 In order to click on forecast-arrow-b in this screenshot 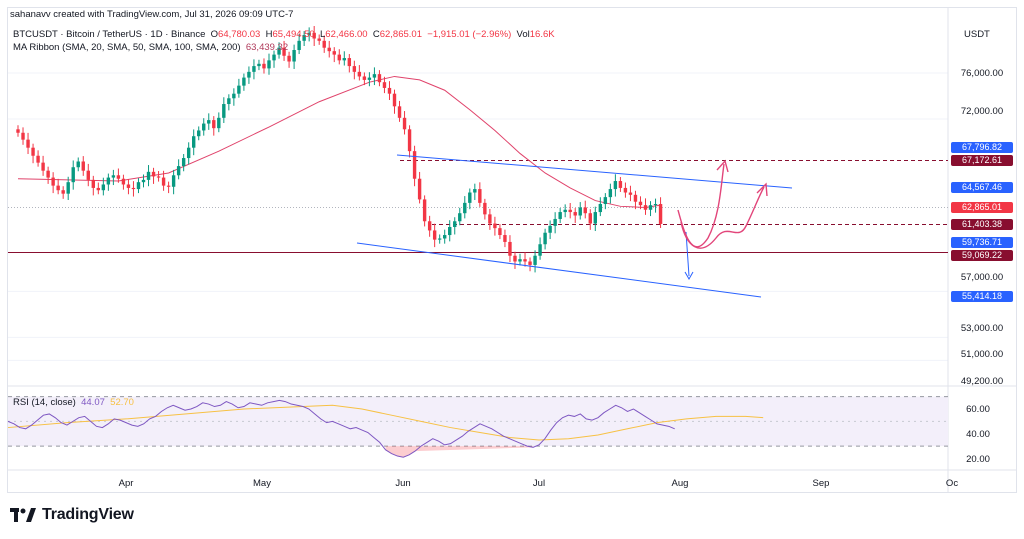, I will do `click(762, 189)`.